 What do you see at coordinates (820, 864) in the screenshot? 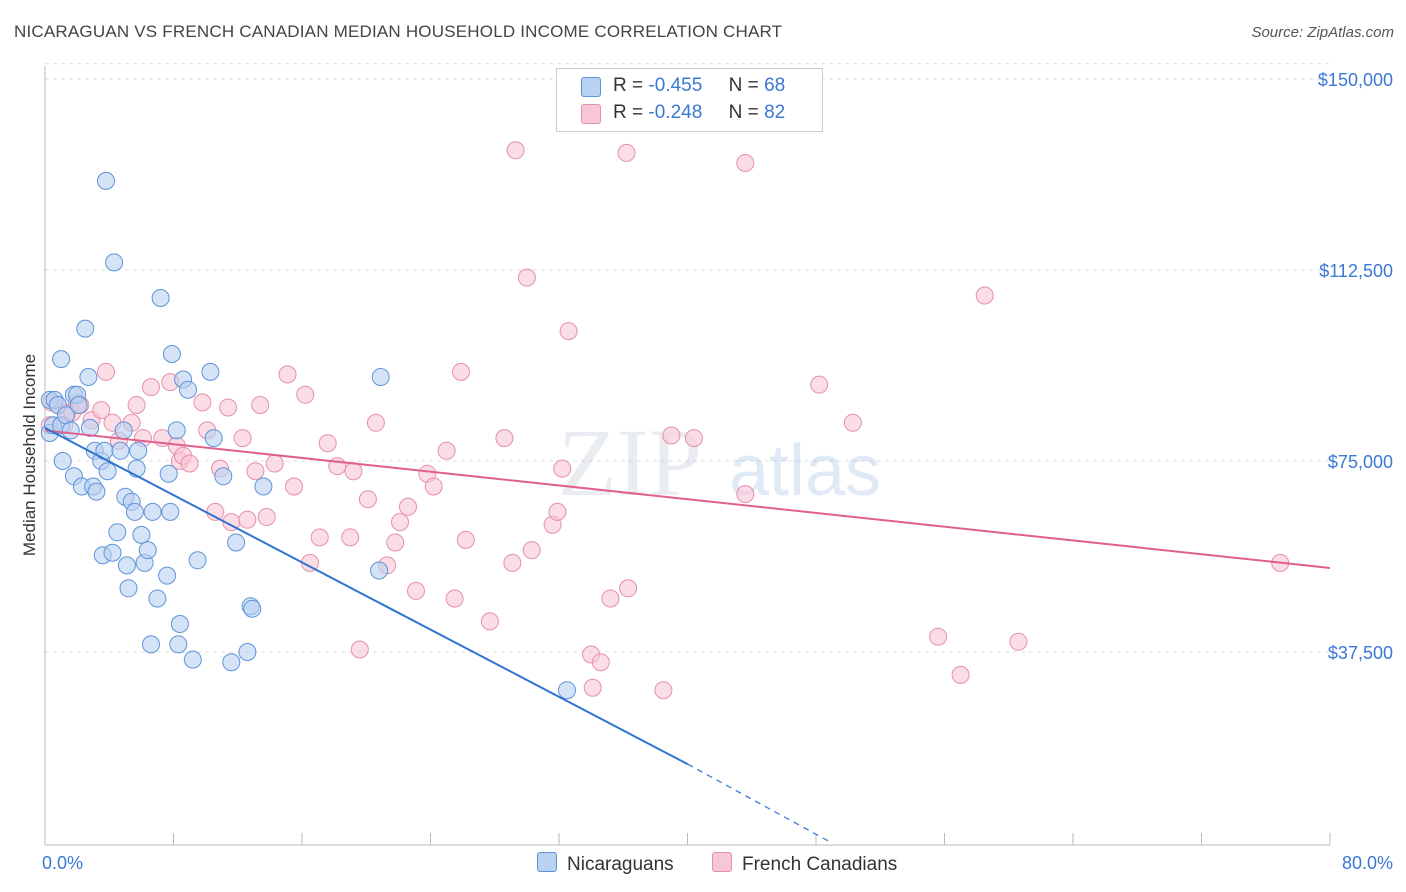
I see `bottom-legend-label: French Canadians` at bounding box center [820, 864].